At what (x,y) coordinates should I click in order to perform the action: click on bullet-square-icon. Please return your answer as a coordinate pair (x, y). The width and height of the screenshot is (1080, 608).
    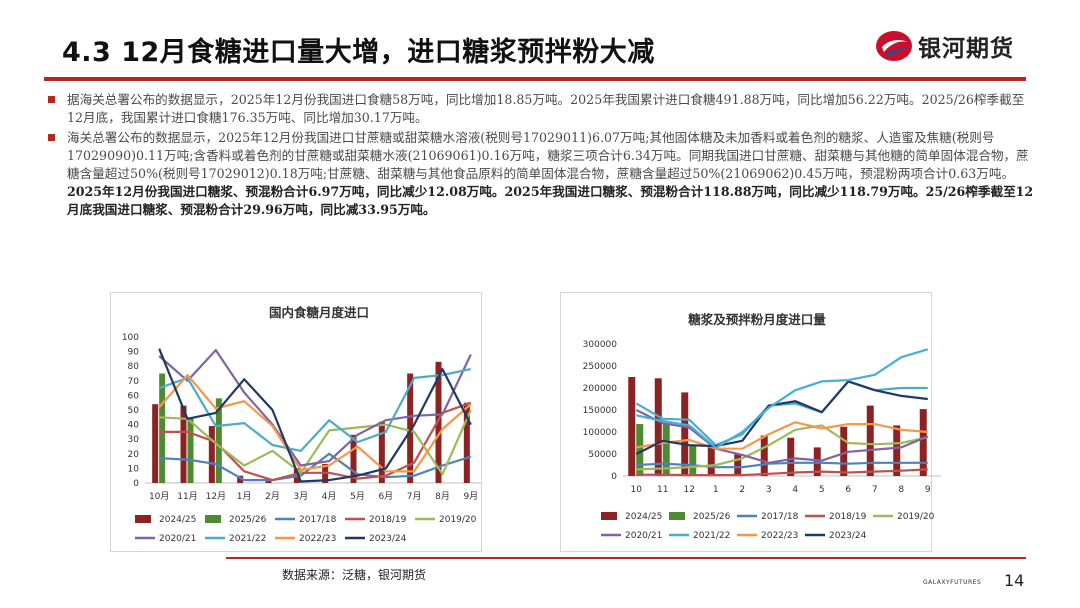
    Looking at the image, I should click on (51, 137).